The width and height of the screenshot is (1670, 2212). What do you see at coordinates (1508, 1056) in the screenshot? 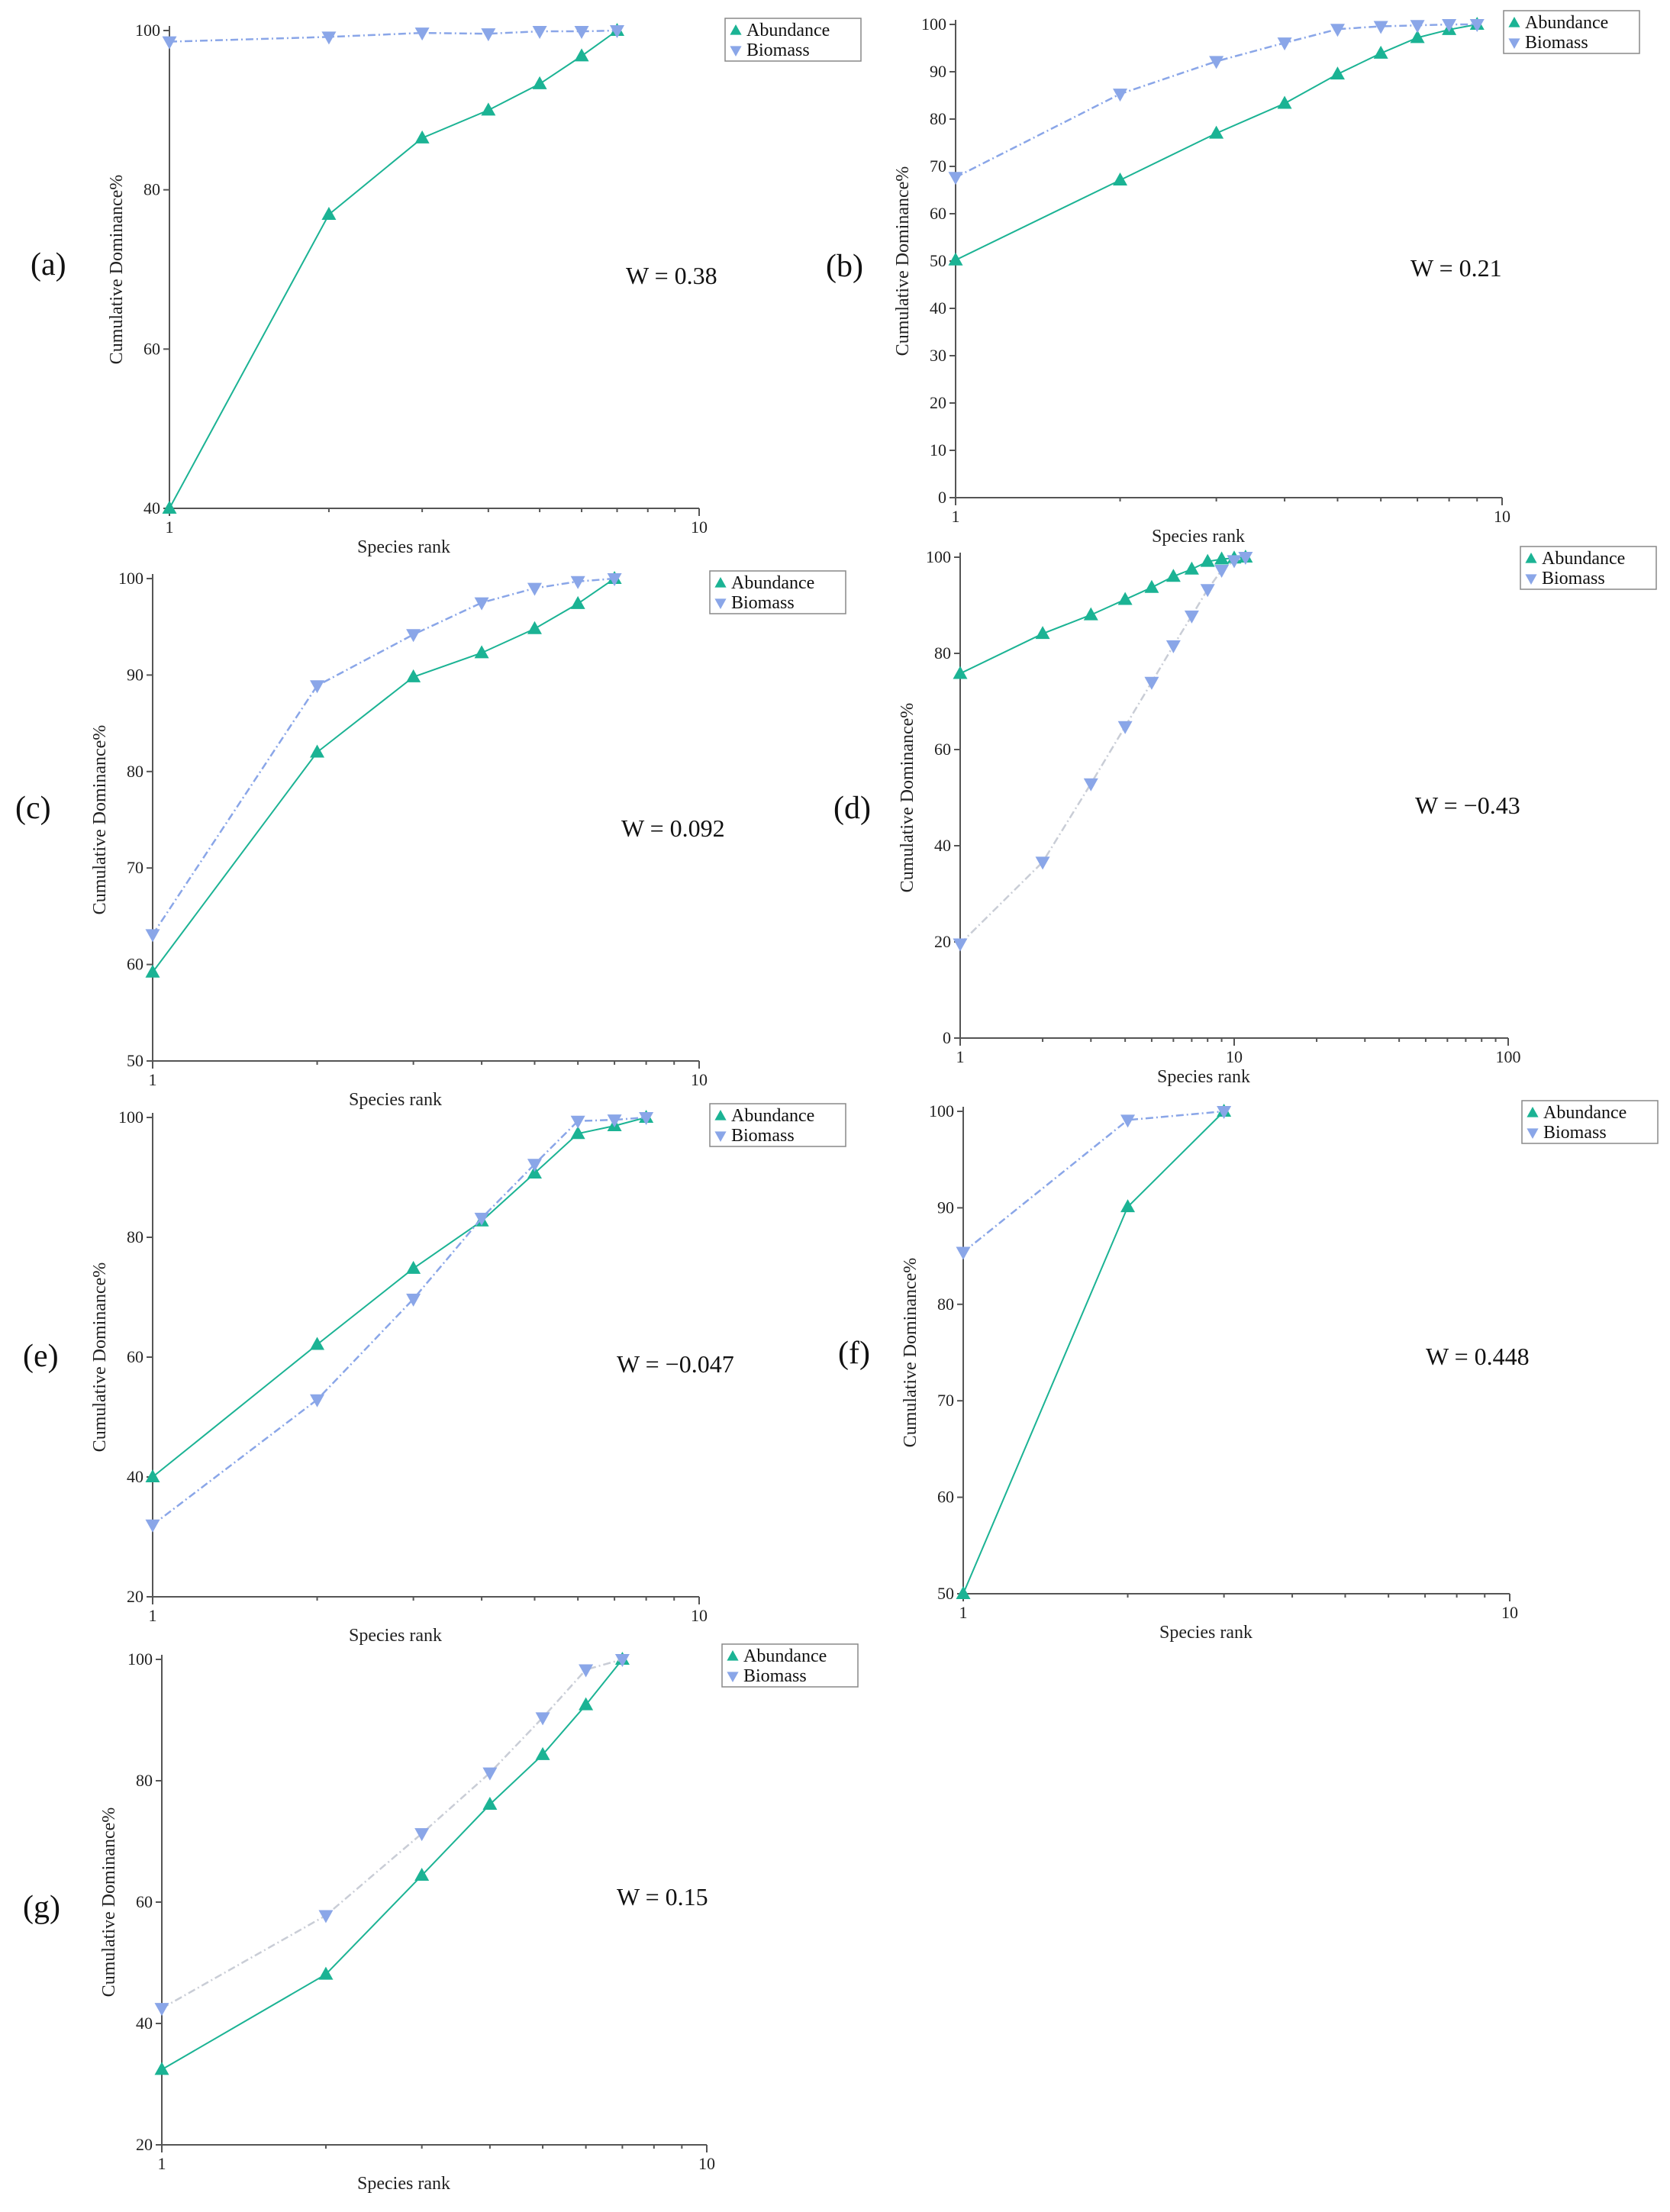
I see `x-tick-label: 100` at bounding box center [1508, 1056].